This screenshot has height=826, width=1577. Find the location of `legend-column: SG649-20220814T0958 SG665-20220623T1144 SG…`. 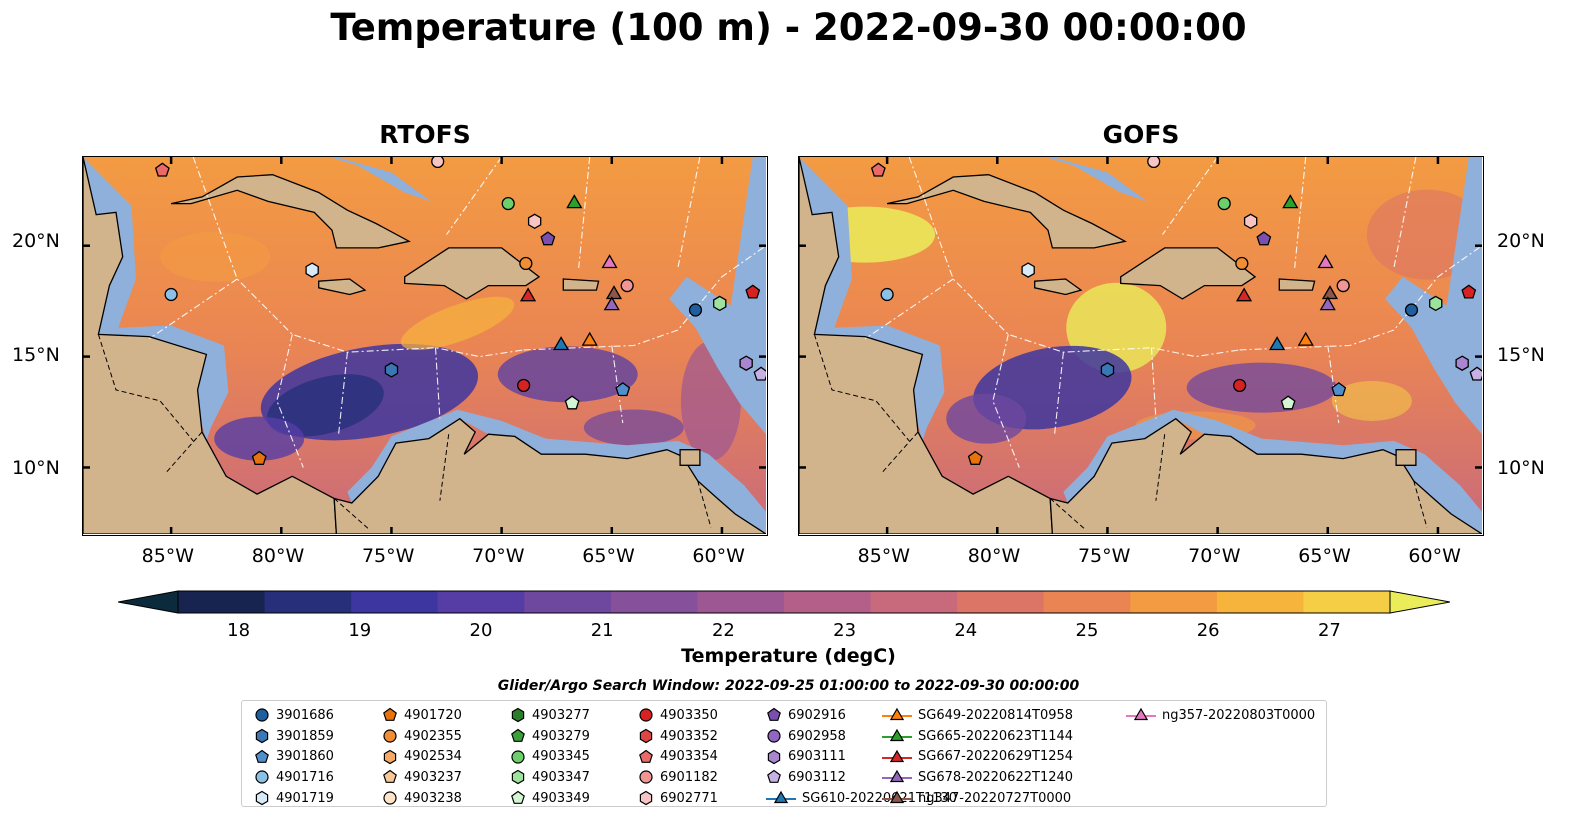

legend-column: SG649-20220814T0958 SG665-20220623T1144 SG… is located at coordinates (977, 756).